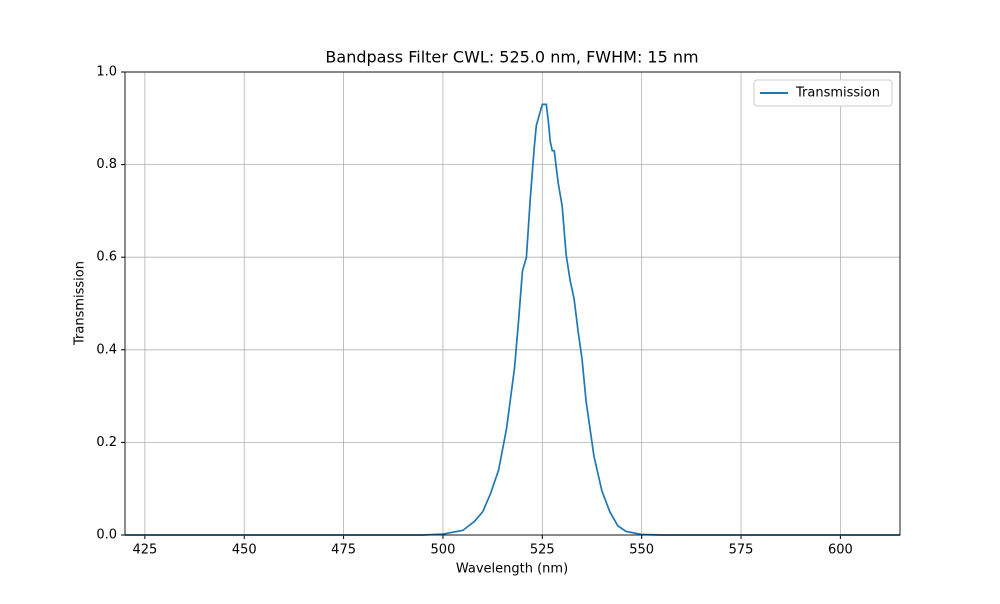 The image size is (1000, 604). I want to click on x-axis-label: Wavelength (nm), so click(512, 569).